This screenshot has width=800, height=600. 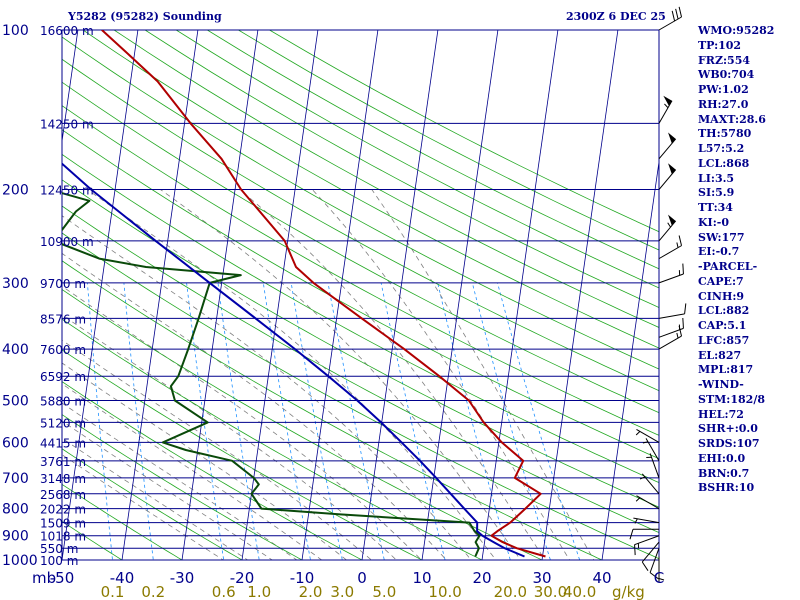 What do you see at coordinates (122, 578) in the screenshot?
I see `temperature-tick-label: -40` at bounding box center [122, 578].